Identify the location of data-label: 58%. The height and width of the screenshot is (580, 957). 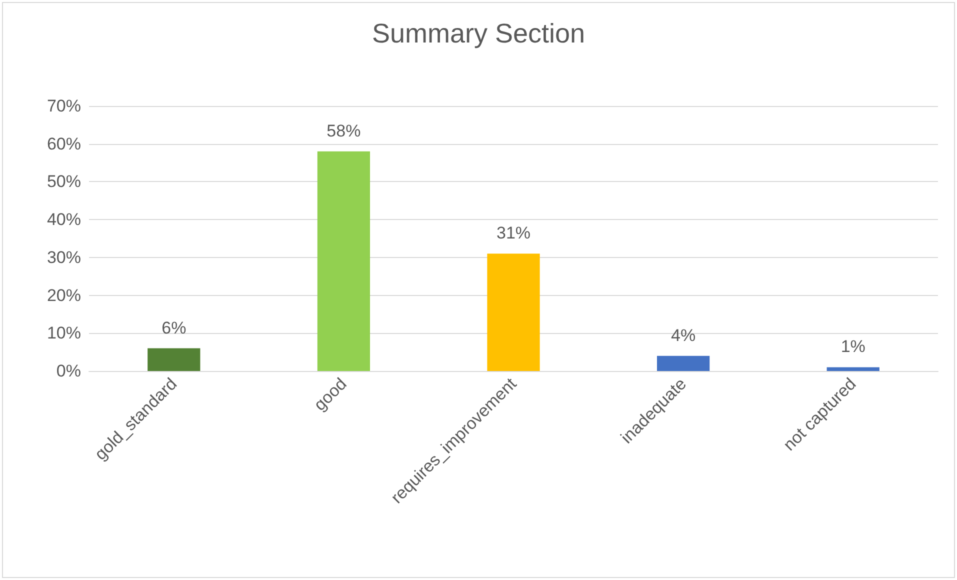
(343, 130).